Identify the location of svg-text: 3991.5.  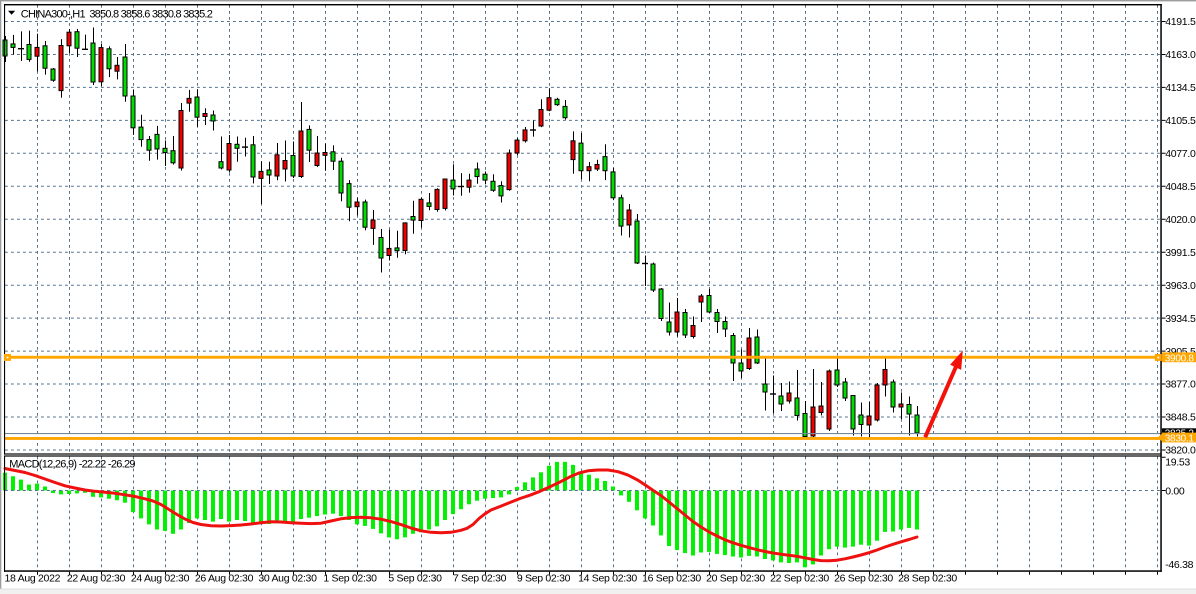
(1180, 253).